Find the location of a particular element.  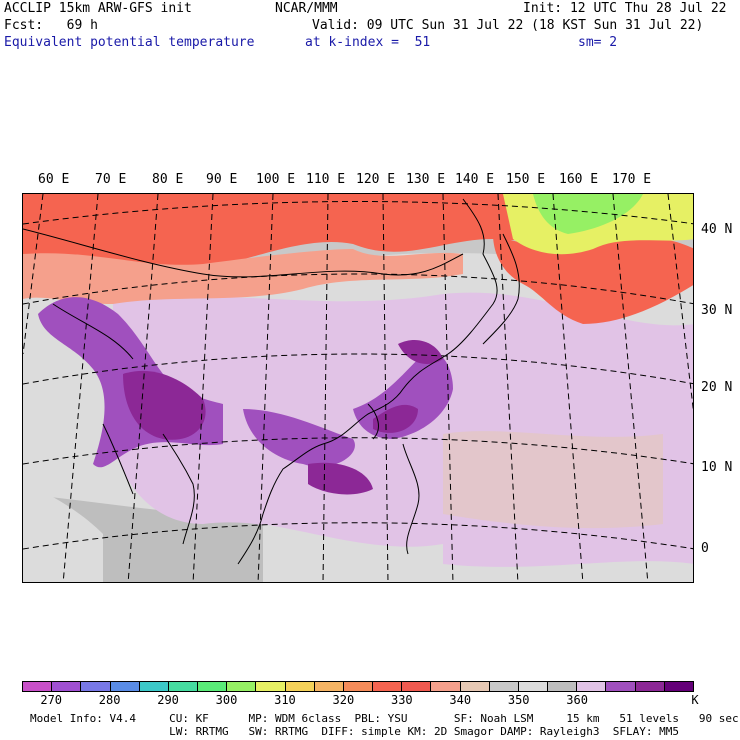

lon-label: 130 E is located at coordinates (426, 179).